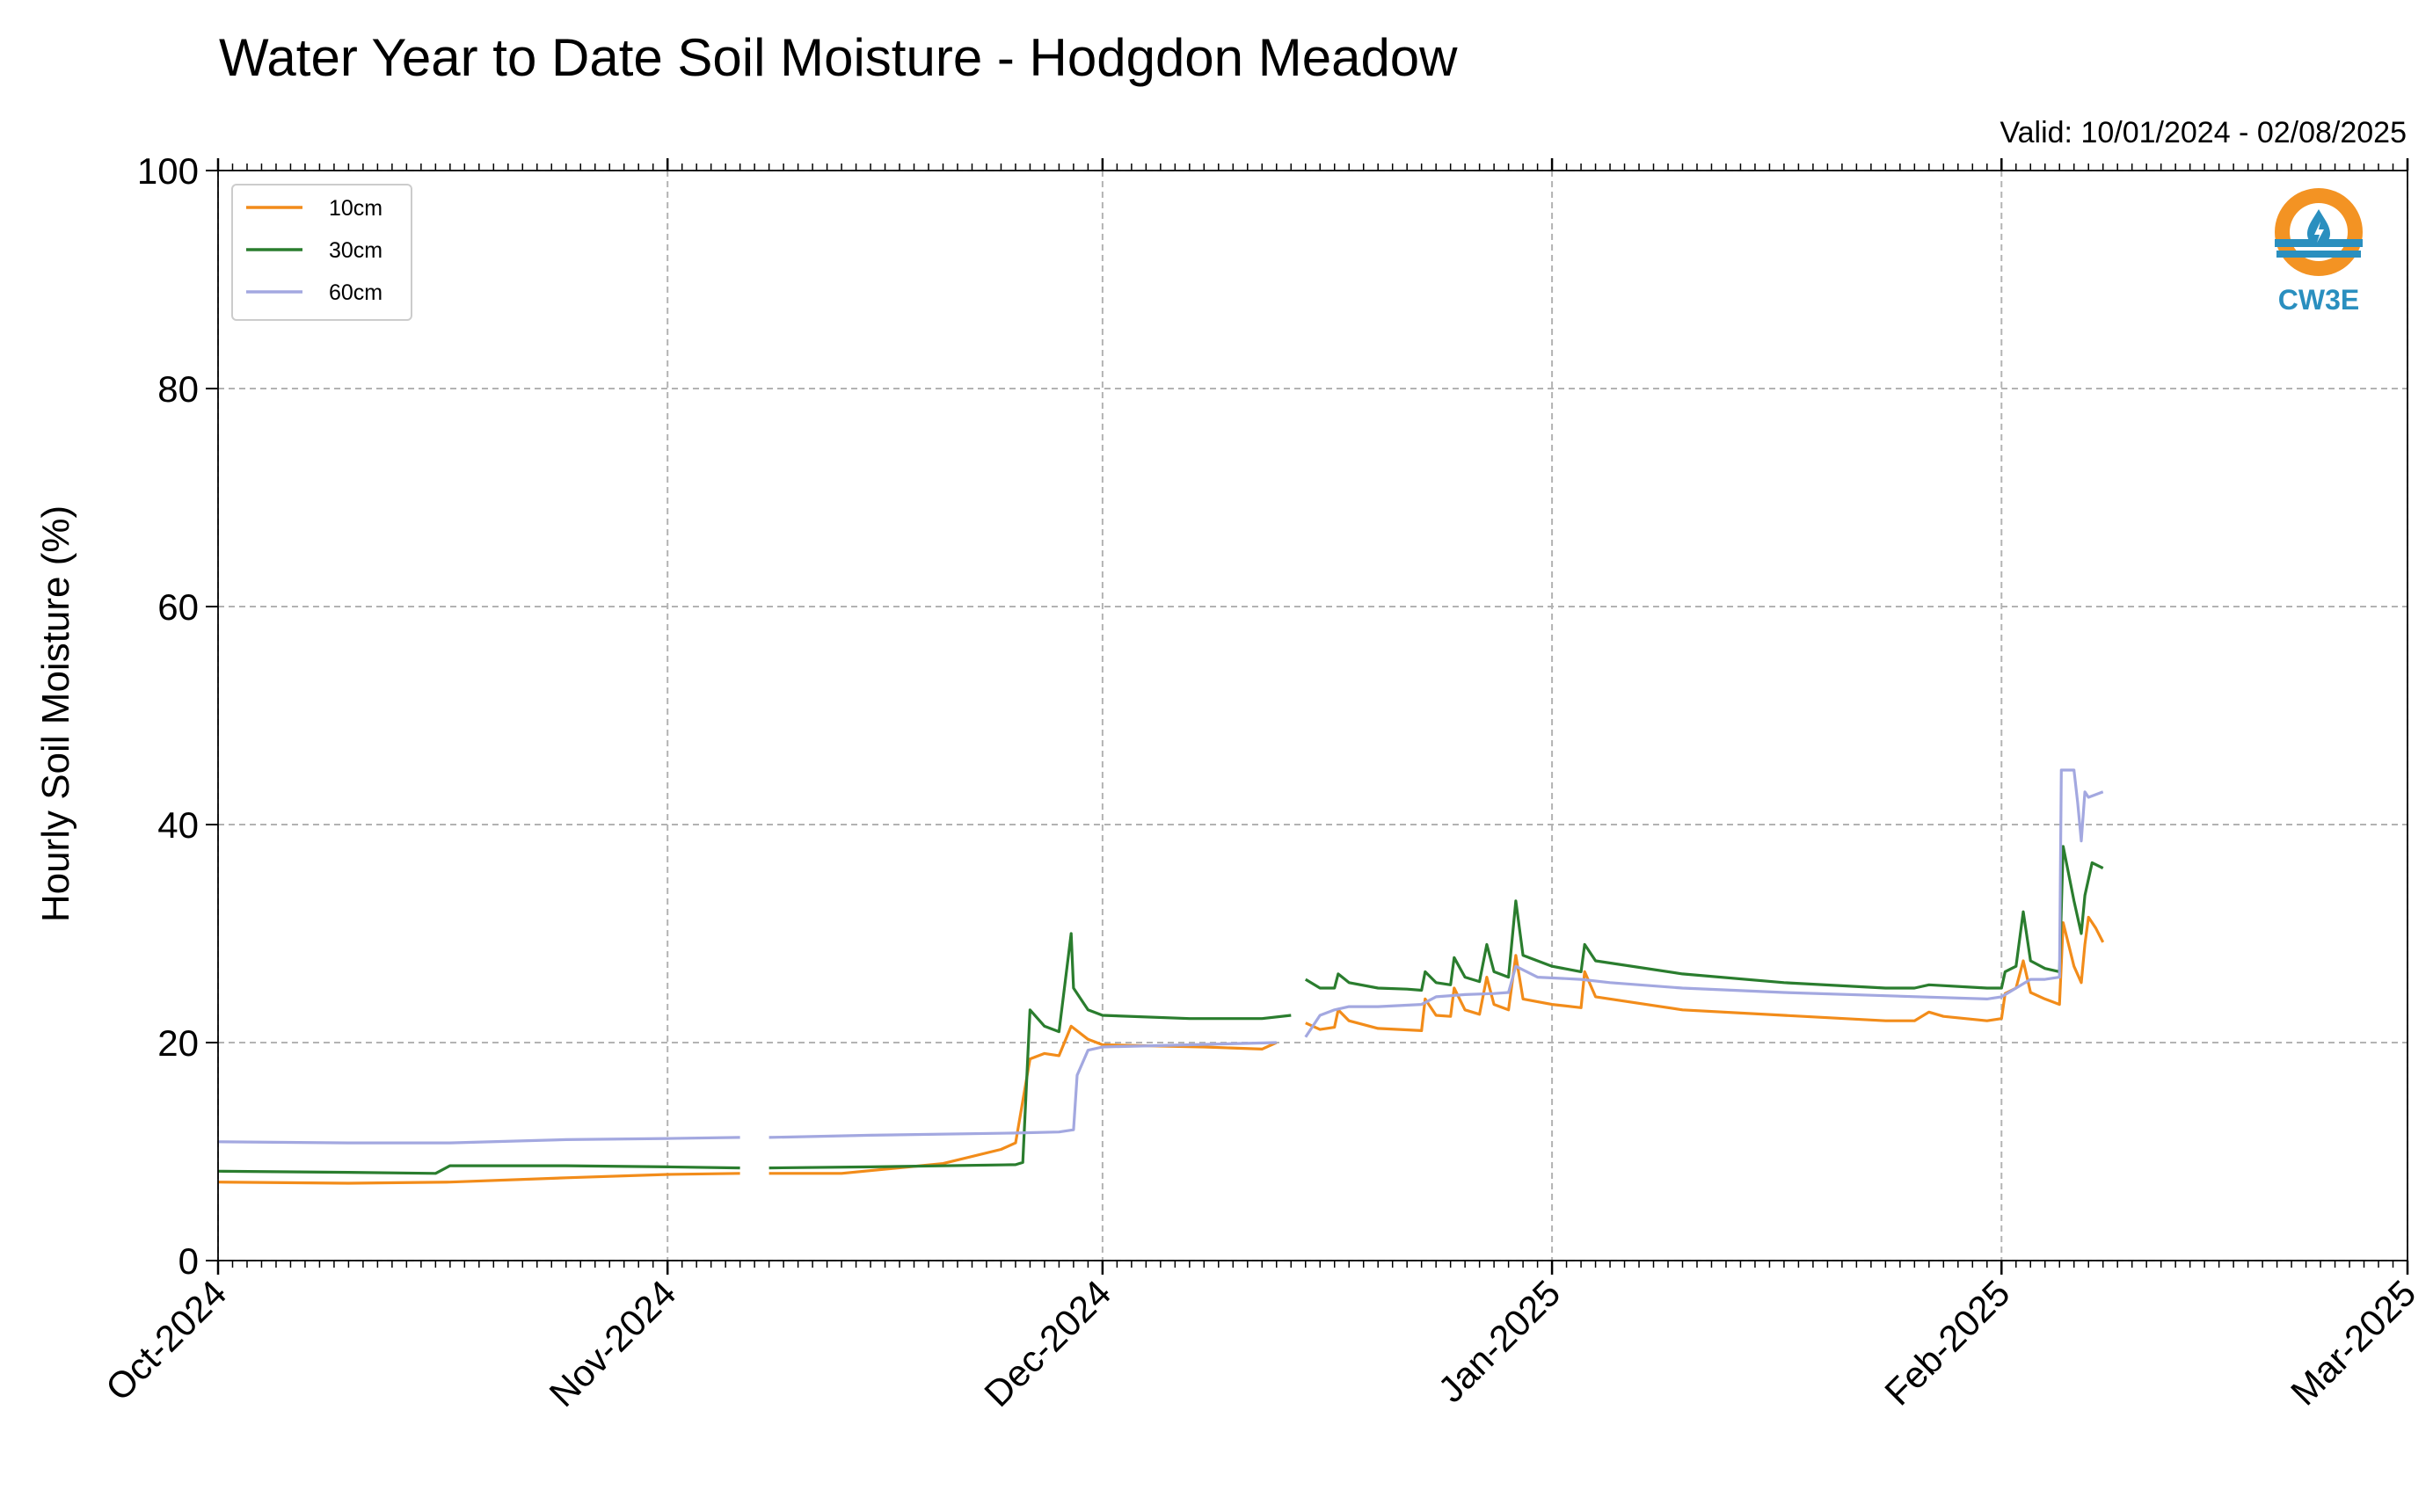 The height and width of the screenshot is (1512, 2433). Describe the element at coordinates (1499, 1341) in the screenshot. I see `x-tick-label: Jan-2025` at that location.